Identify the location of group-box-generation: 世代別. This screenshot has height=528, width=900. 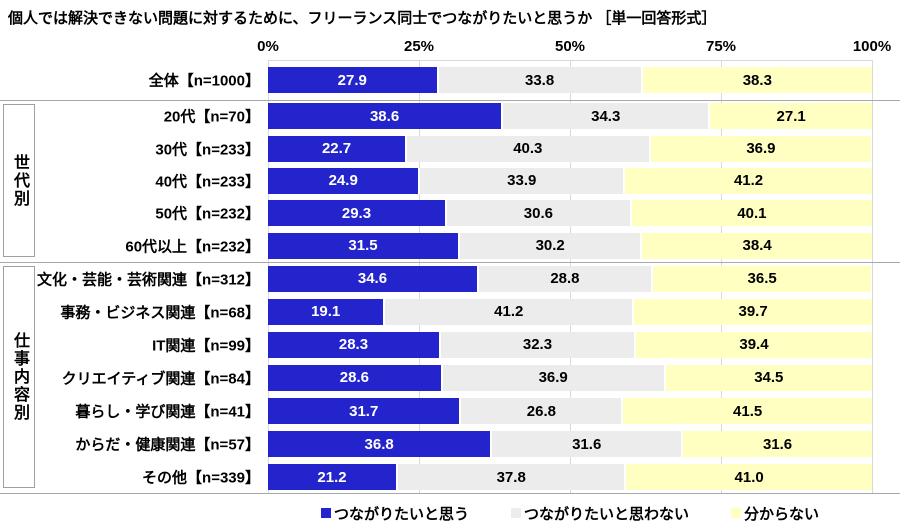
(19, 180).